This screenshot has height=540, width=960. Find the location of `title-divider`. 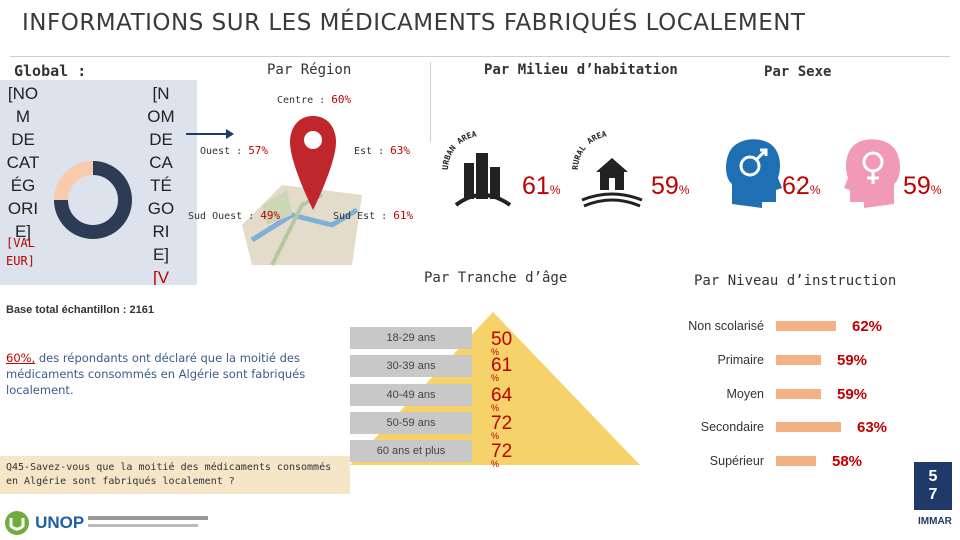

title-divider is located at coordinates (480, 56).